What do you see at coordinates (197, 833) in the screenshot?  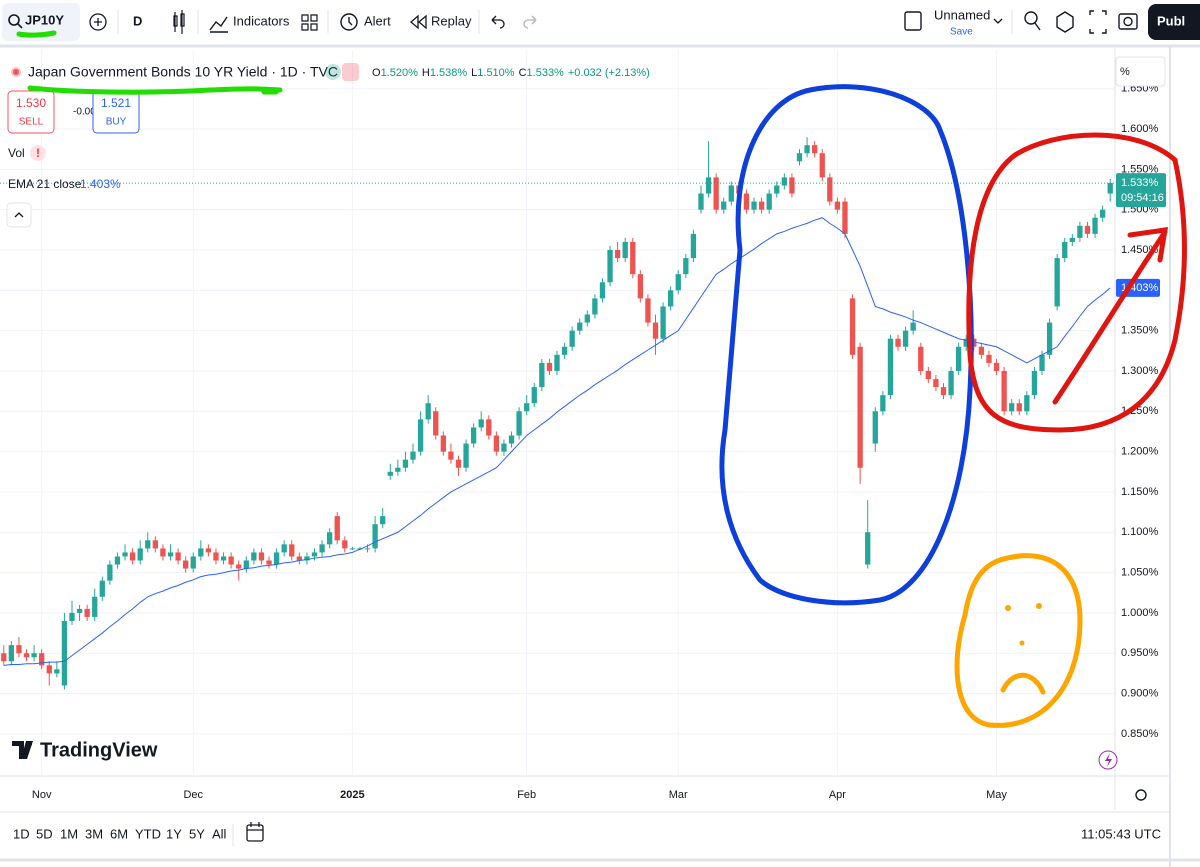 I see `range-button: 5Y` at bounding box center [197, 833].